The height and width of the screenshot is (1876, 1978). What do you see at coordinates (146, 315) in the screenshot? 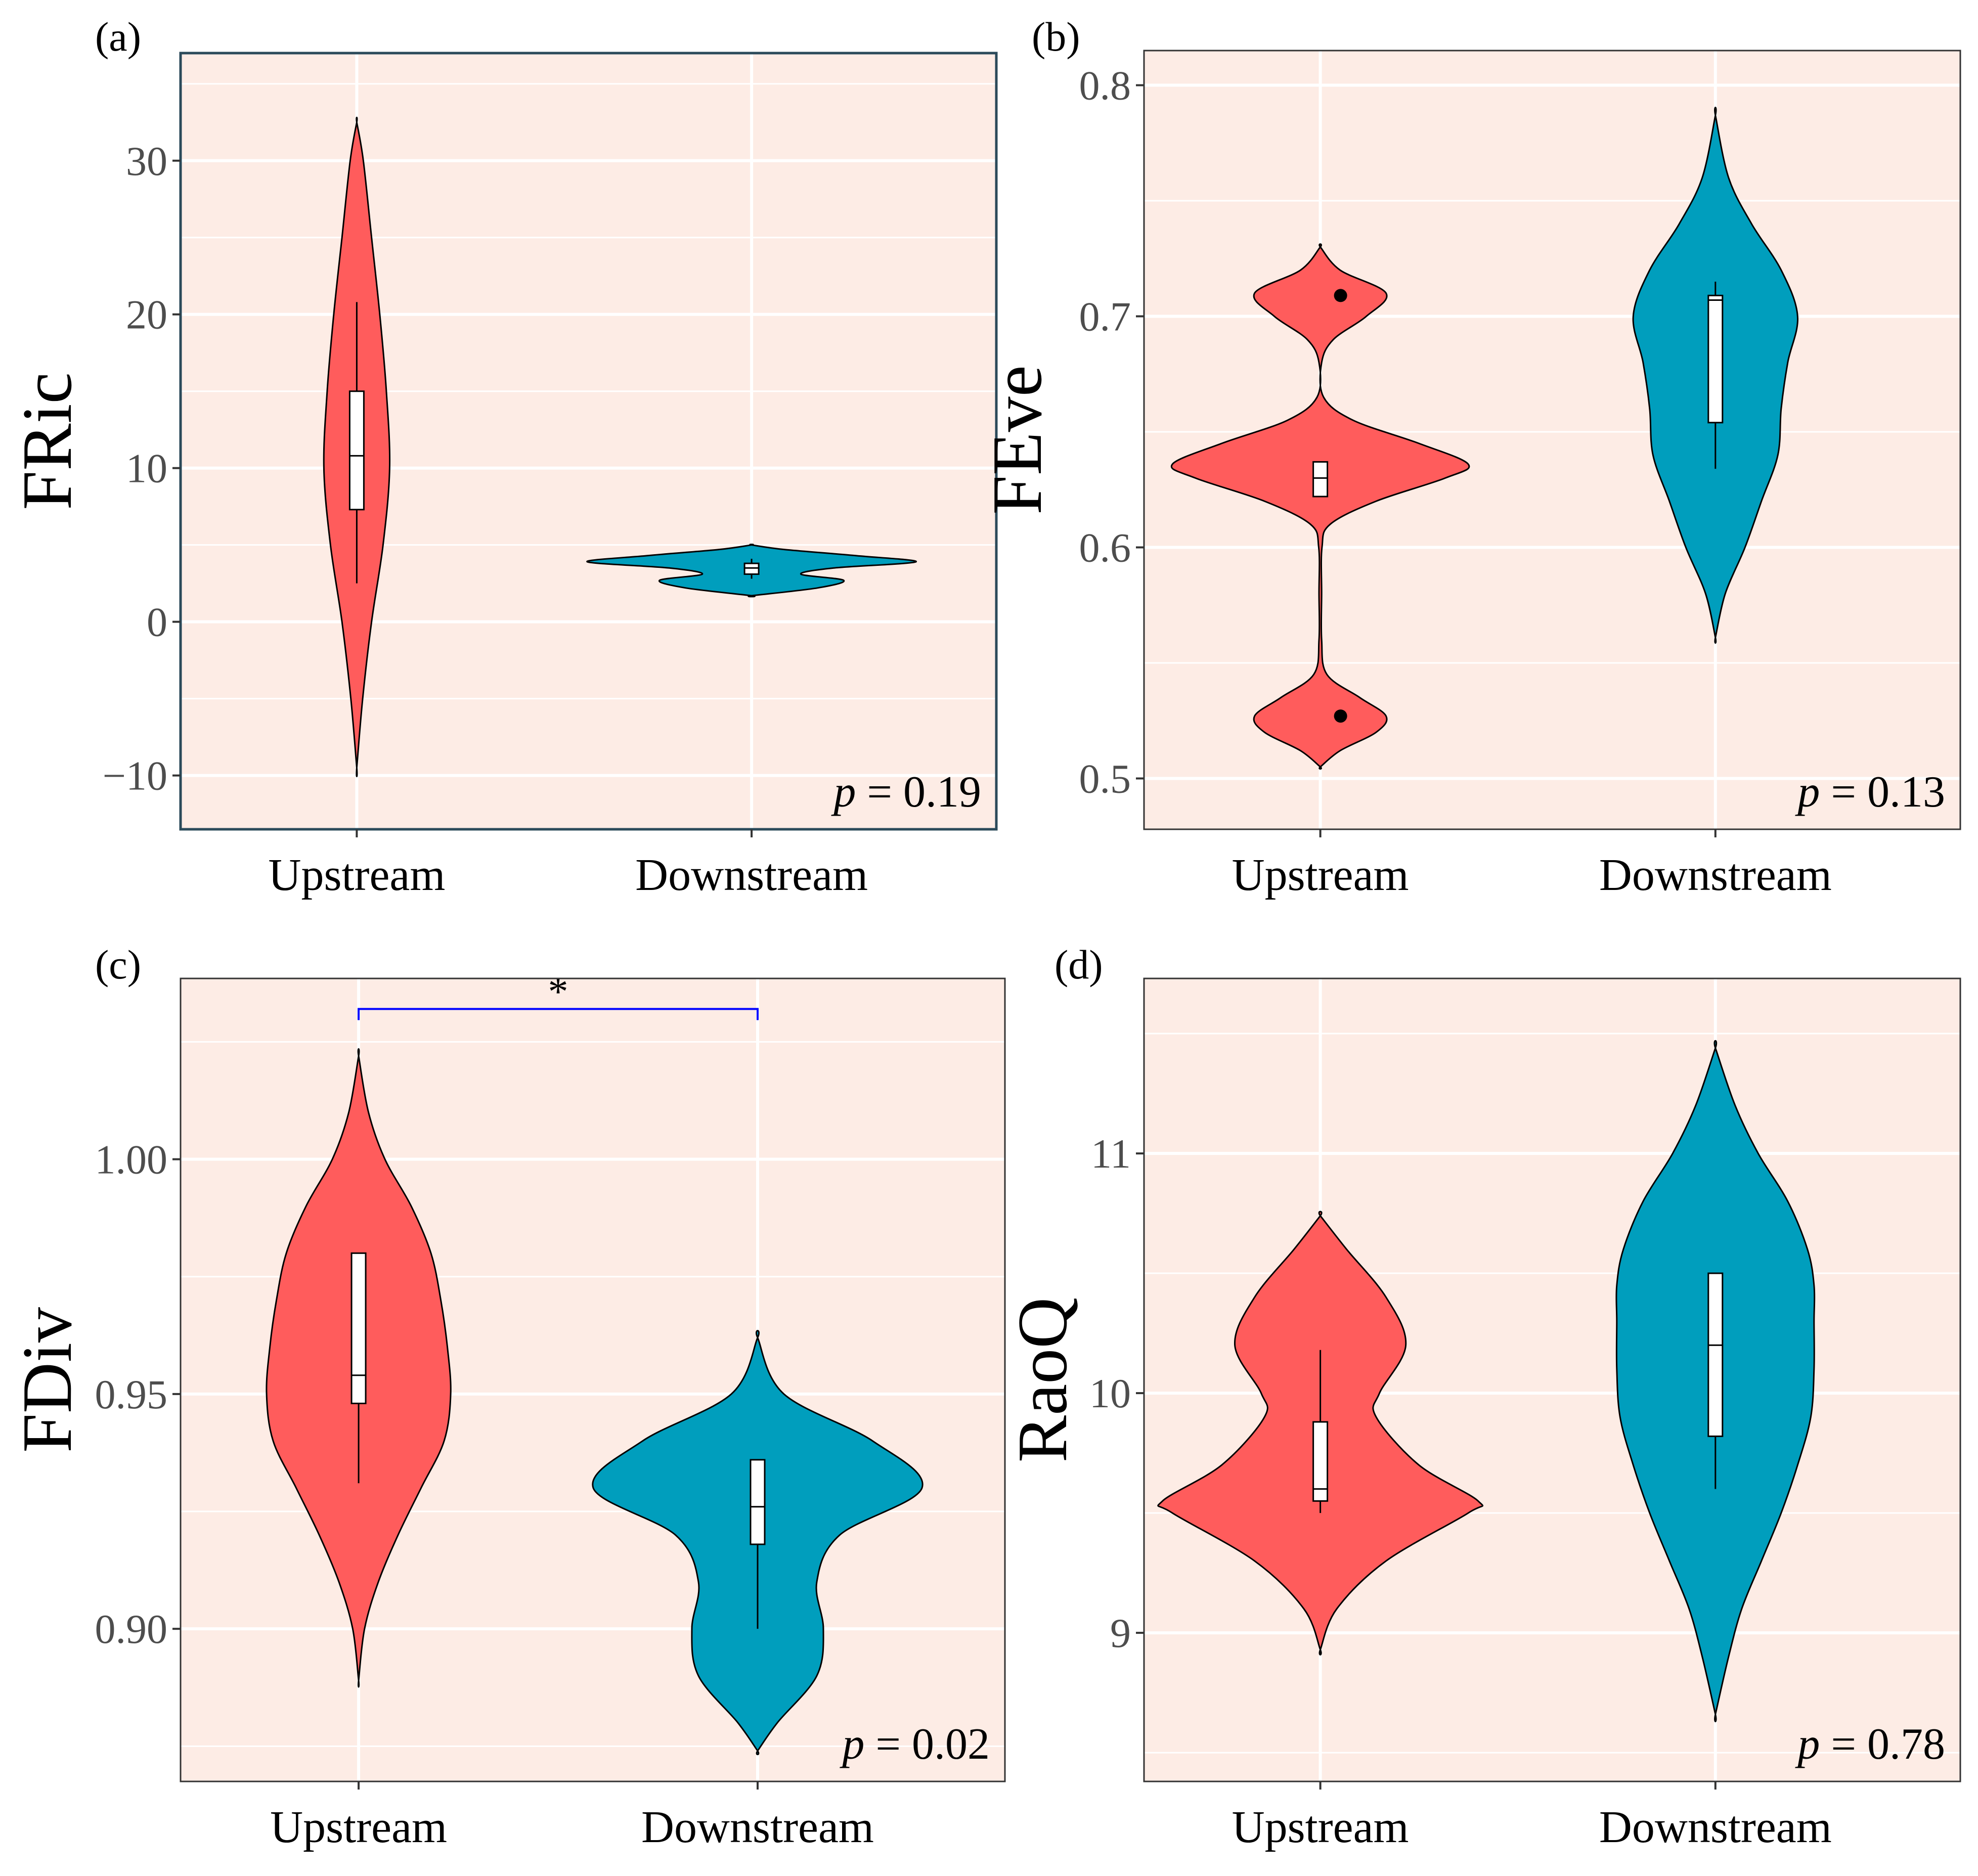
I see `y-tick-label: 20` at bounding box center [146, 315].